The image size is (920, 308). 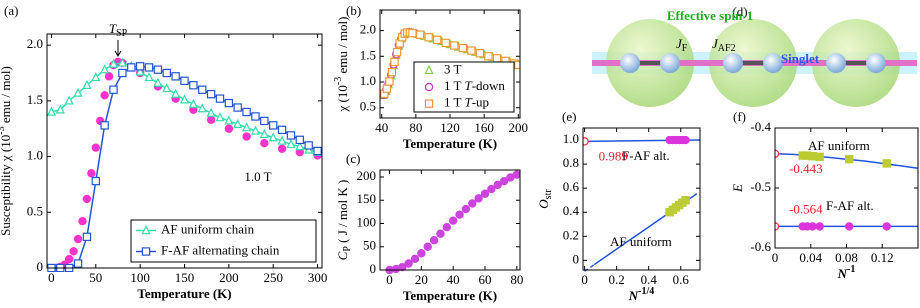 I want to click on panel: (e) 0 0.2 0.4 0.6 0 0.2 0.4 0.6 0.8 1.0 N-1/4 Ostr, so click(x=618, y=206).